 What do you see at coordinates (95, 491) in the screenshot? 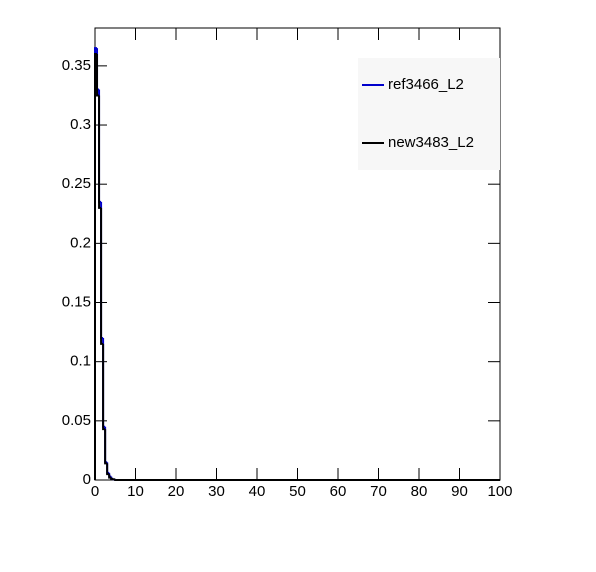
I see `x-tick-label: 0` at bounding box center [95, 491].